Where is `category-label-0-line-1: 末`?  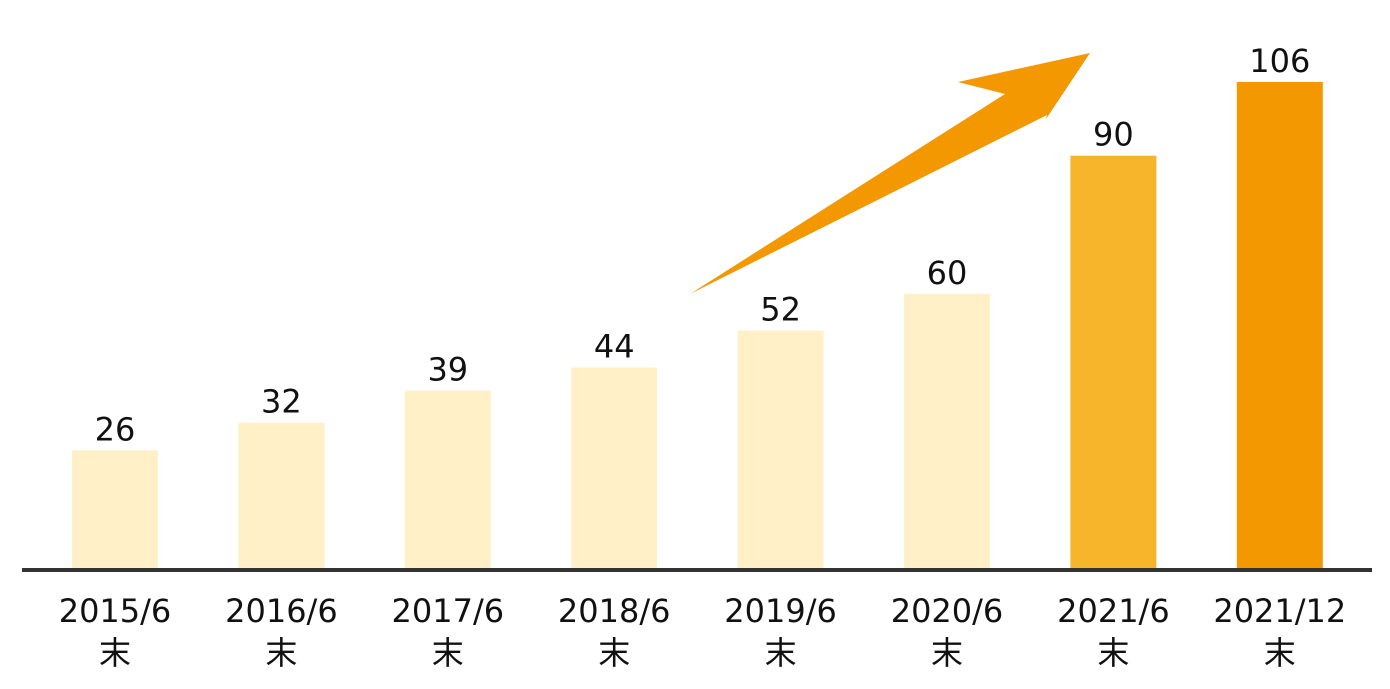
category-label-0-line-1: 末 is located at coordinates (115, 653).